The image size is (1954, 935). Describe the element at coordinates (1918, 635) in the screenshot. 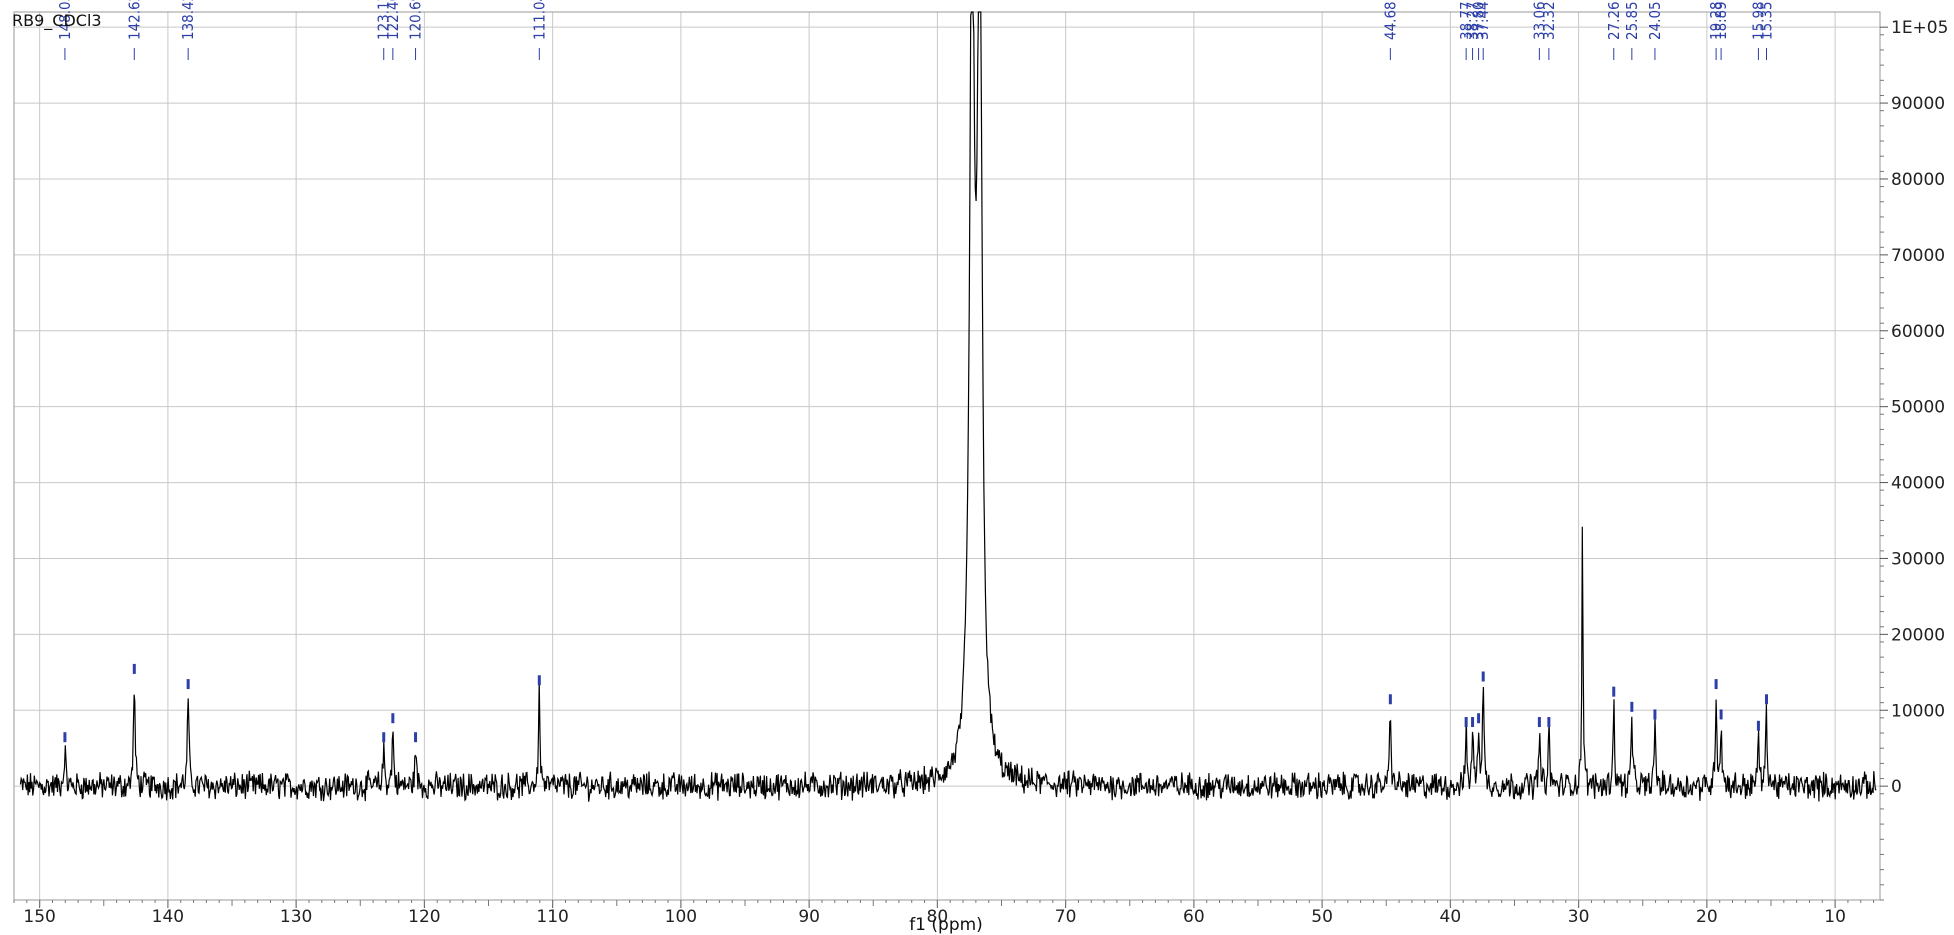

I see `y-tick-label: 20000` at that location.